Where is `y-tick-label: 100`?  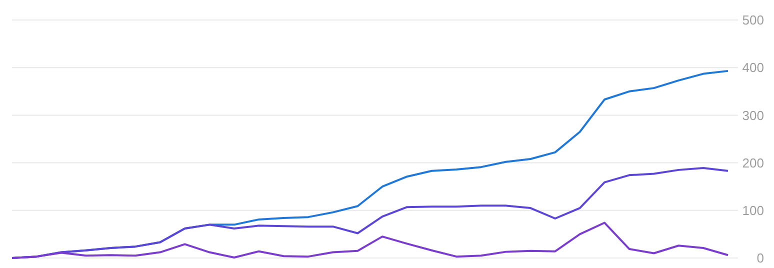
y-tick-label: 100 is located at coordinates (753, 210).